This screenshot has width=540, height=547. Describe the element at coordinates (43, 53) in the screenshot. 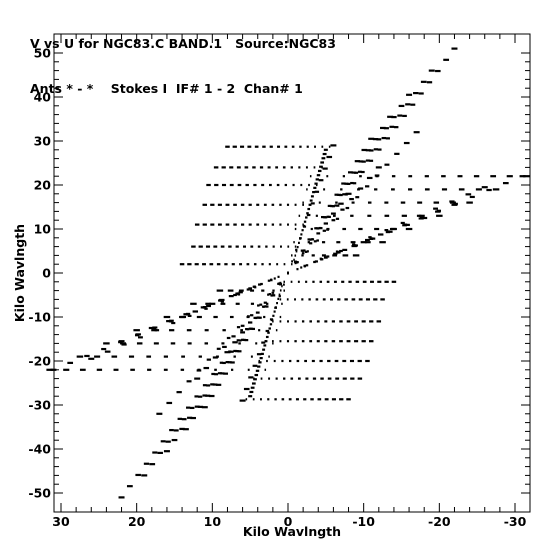

I see `y-tick-label: 50` at that location.